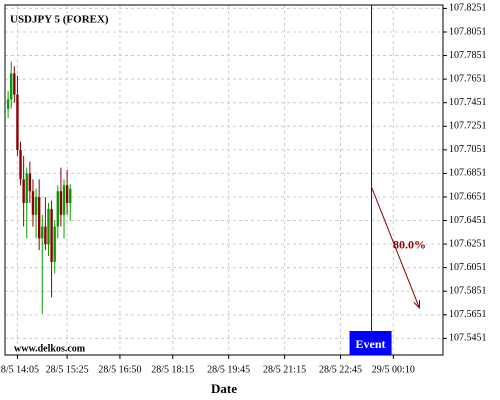 The height and width of the screenshot is (400, 500). I want to click on y-tick-label: 107.6851, so click(468, 173).